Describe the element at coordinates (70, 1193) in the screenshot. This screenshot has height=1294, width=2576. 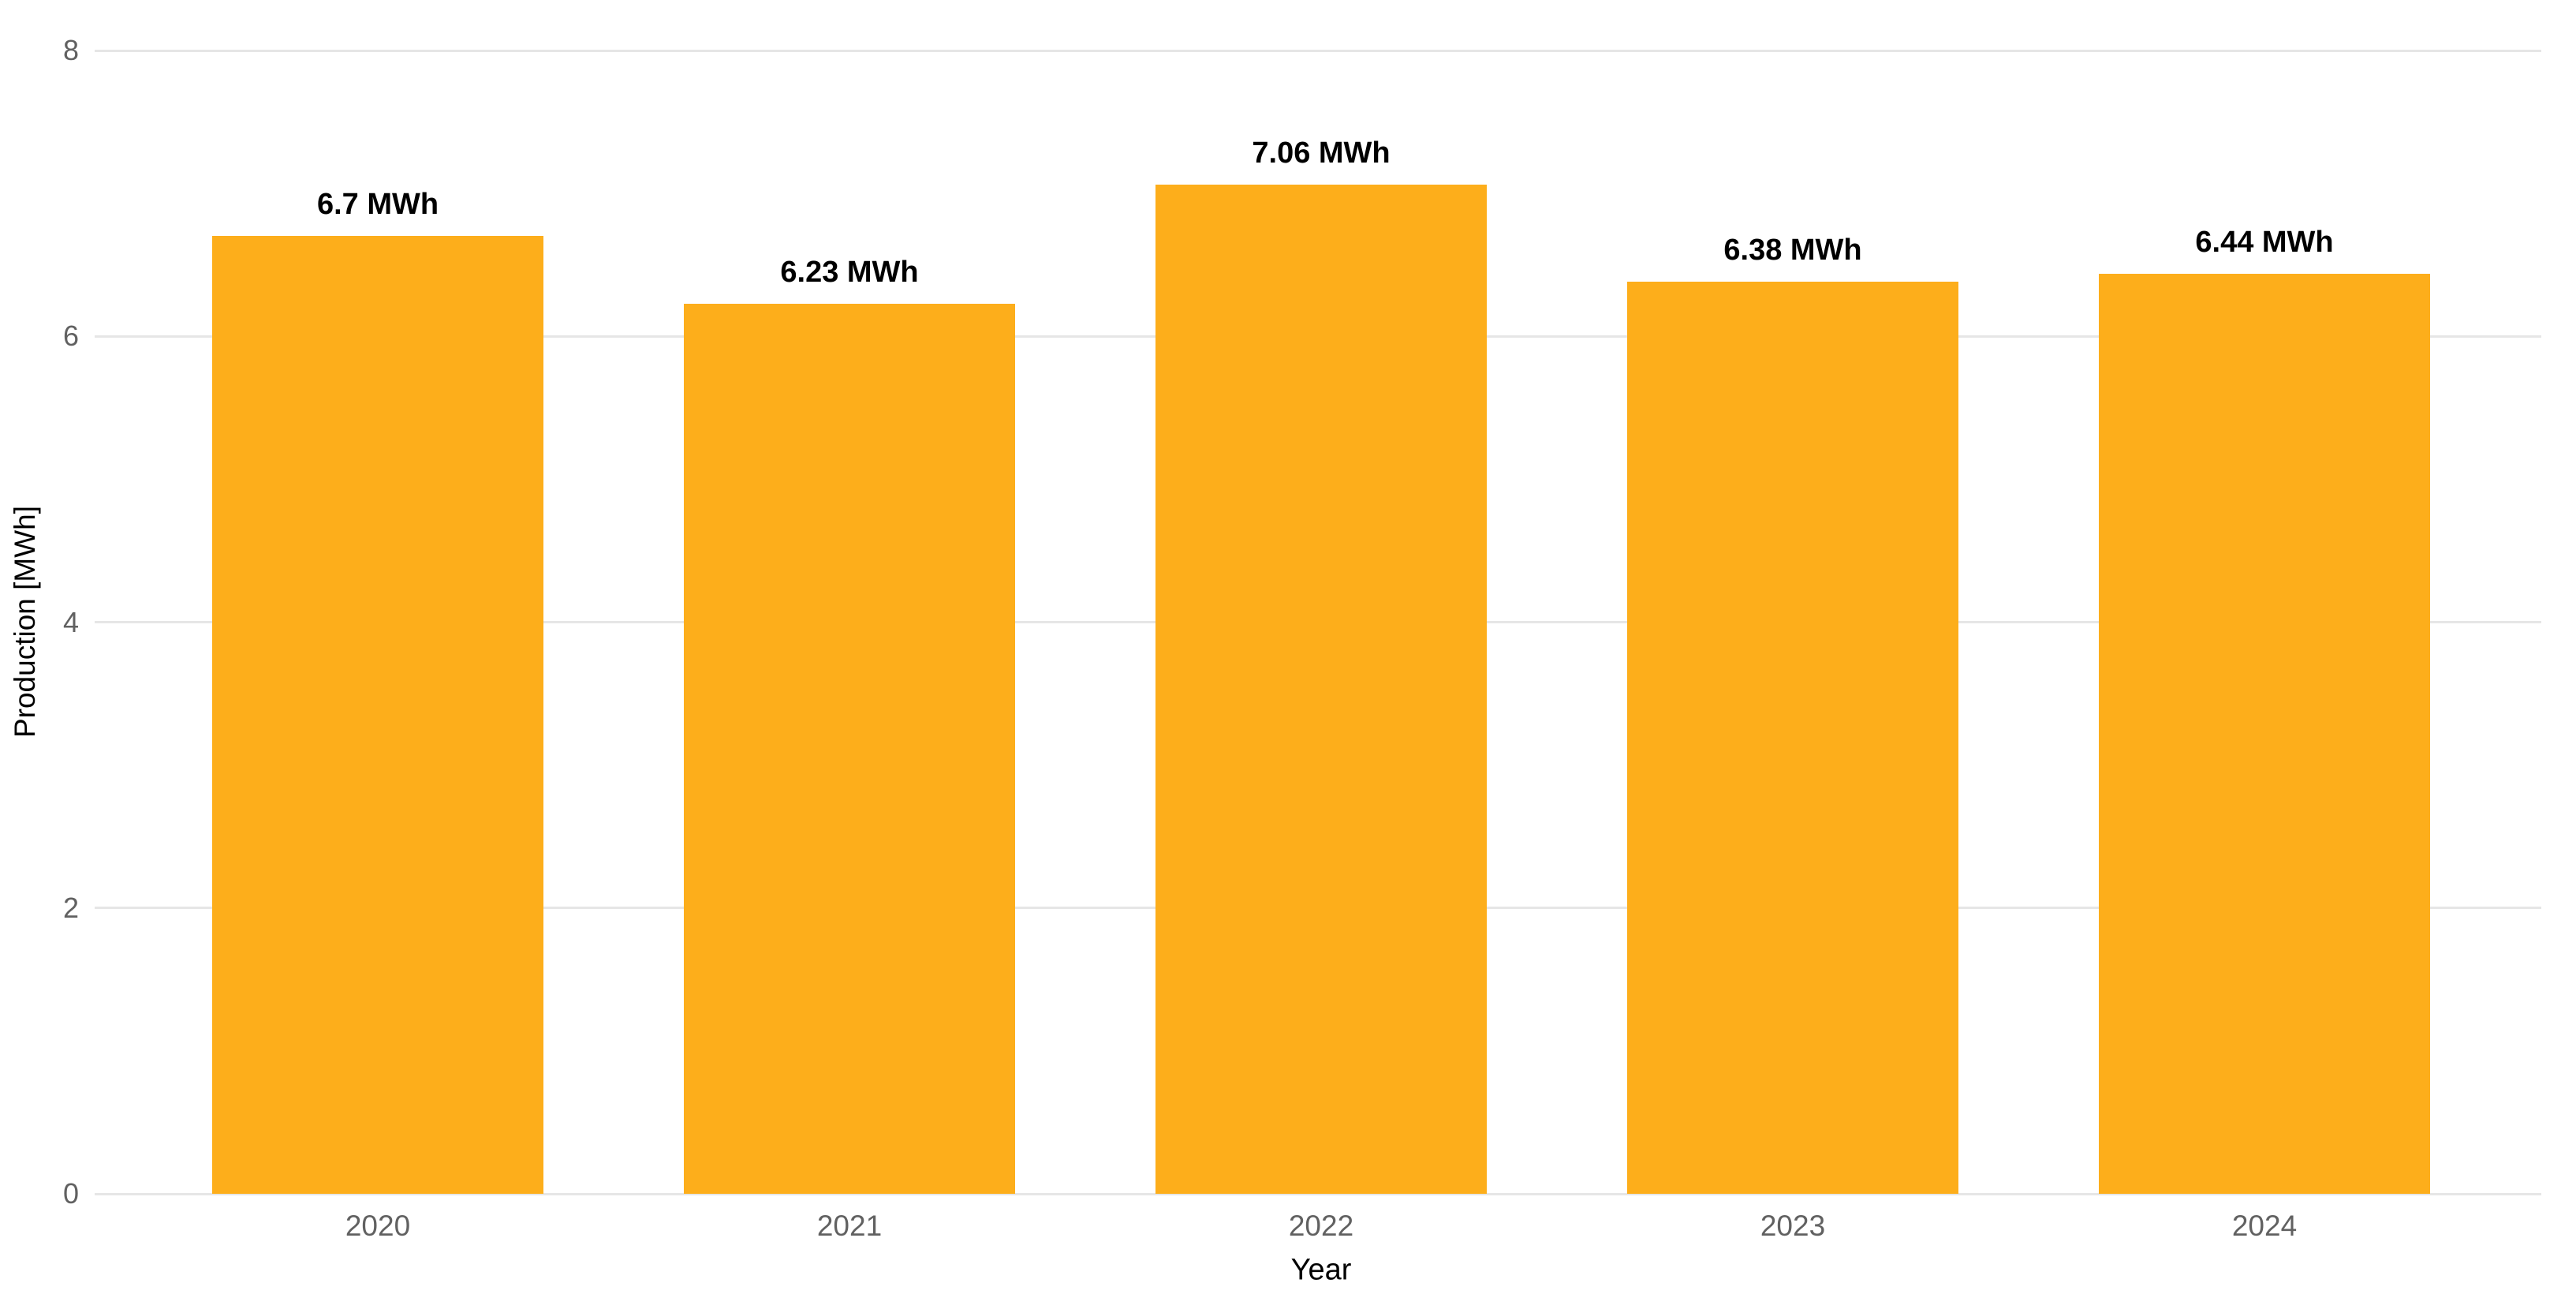
I see `y-tick-label: 0` at that location.